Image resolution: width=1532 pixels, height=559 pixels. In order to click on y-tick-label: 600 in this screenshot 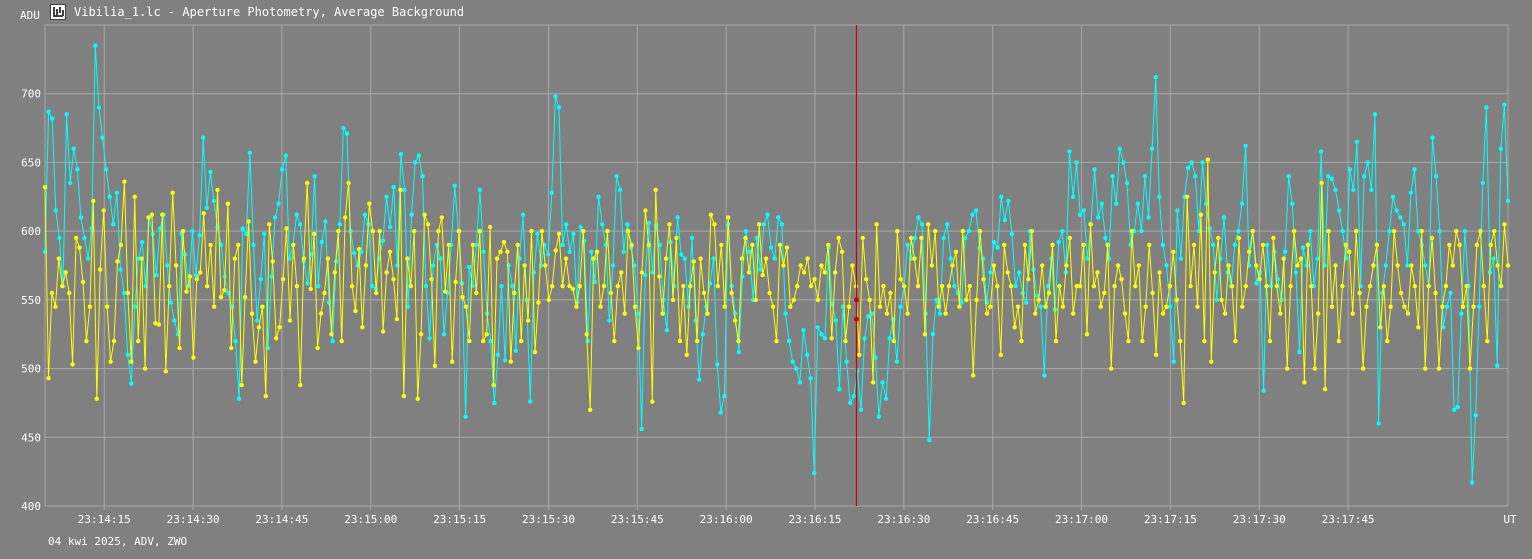, I will do `click(31, 231)`.